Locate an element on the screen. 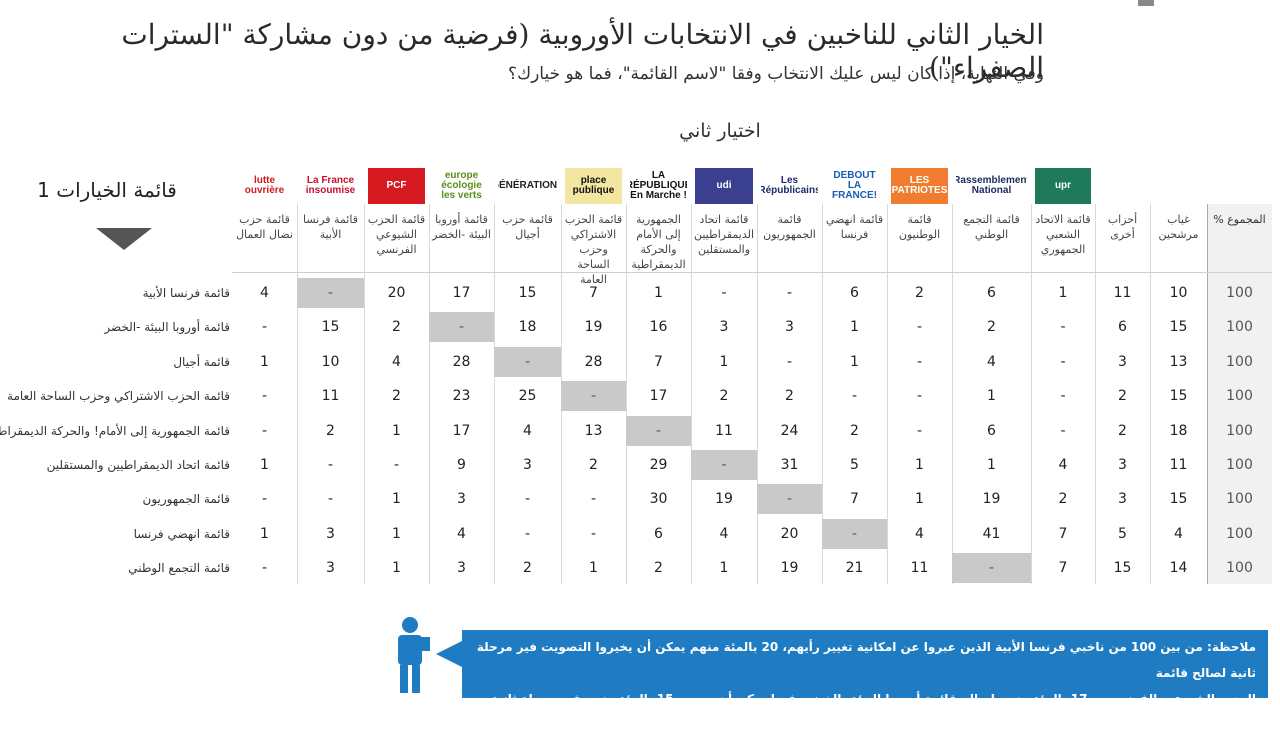 The width and height of the screenshot is (1280, 738). table-cell: 10 is located at coordinates (330, 361).